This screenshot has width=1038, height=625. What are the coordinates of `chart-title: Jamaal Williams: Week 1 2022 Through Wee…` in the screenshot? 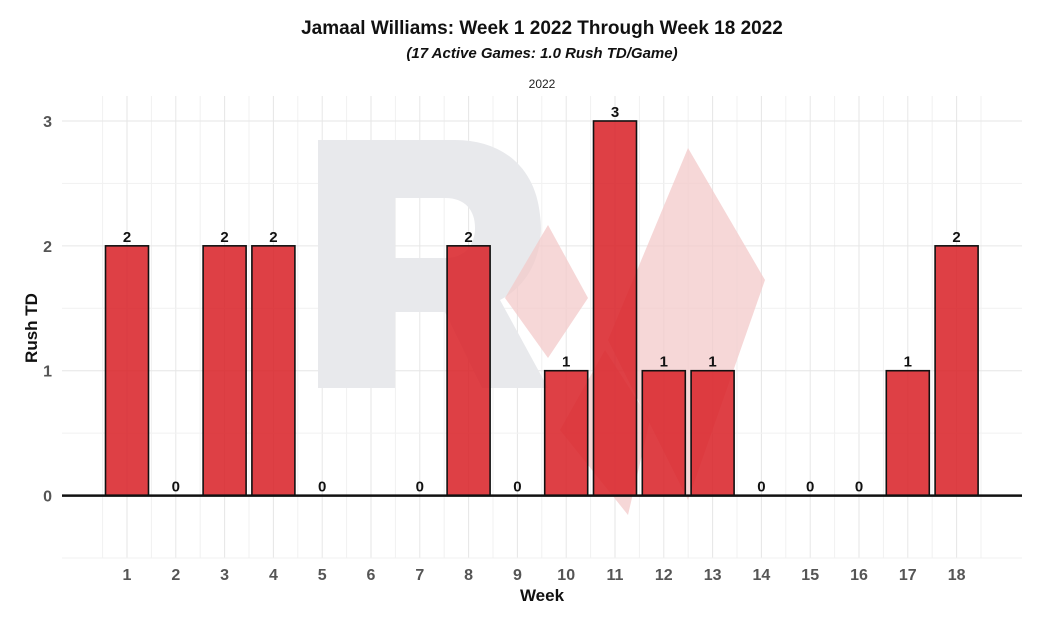 It's located at (542, 28).